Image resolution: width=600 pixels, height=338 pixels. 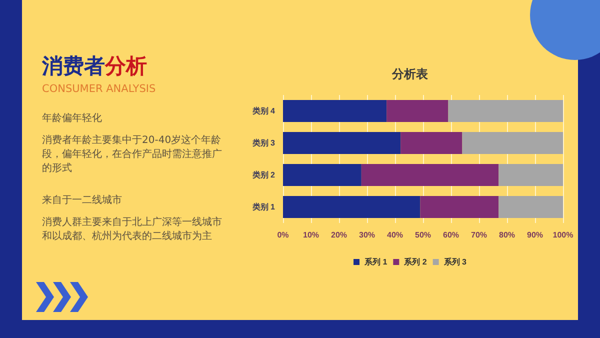 What do you see at coordinates (451, 235) in the screenshot?
I see `x-tick-label: 60%` at bounding box center [451, 235].